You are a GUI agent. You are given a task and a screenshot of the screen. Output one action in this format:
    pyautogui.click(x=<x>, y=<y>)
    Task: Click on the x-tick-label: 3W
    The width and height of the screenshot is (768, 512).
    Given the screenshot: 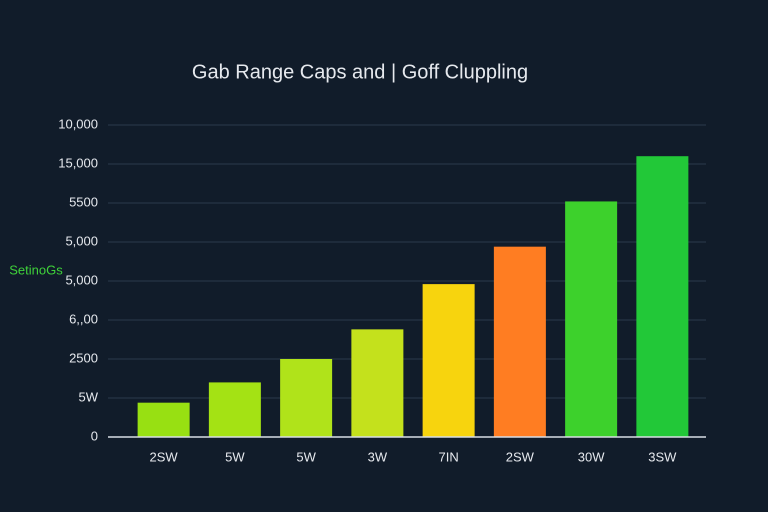 What is the action you would take?
    pyautogui.click(x=378, y=456)
    